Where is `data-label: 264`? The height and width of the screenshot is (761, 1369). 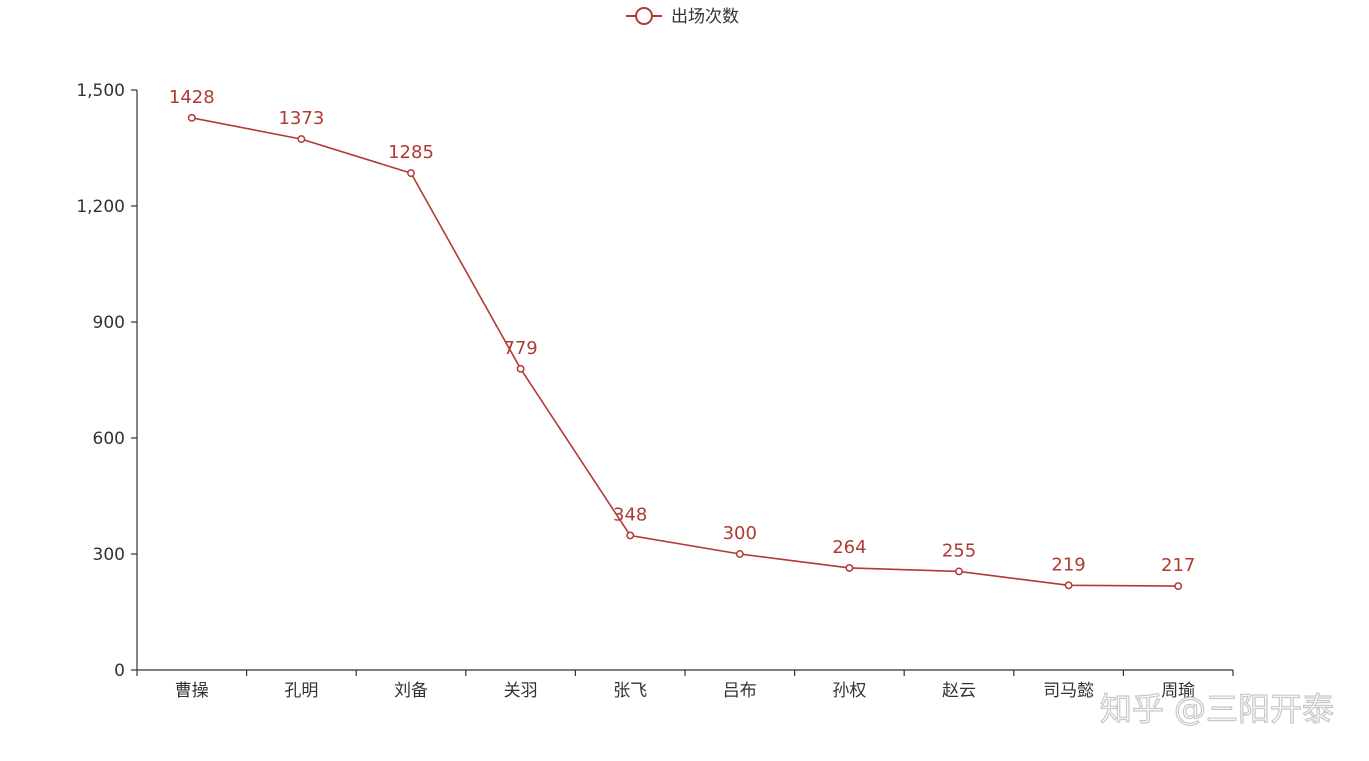
data-label: 264 is located at coordinates (849, 547).